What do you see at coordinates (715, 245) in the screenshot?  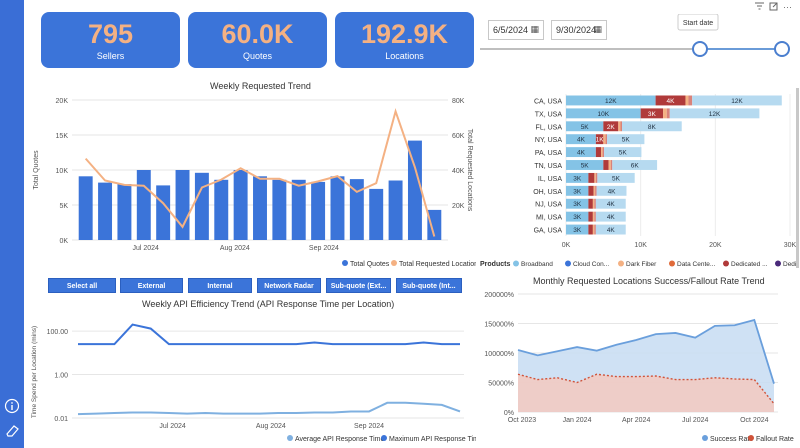 I see `x-tick-label: 20K` at bounding box center [715, 245].